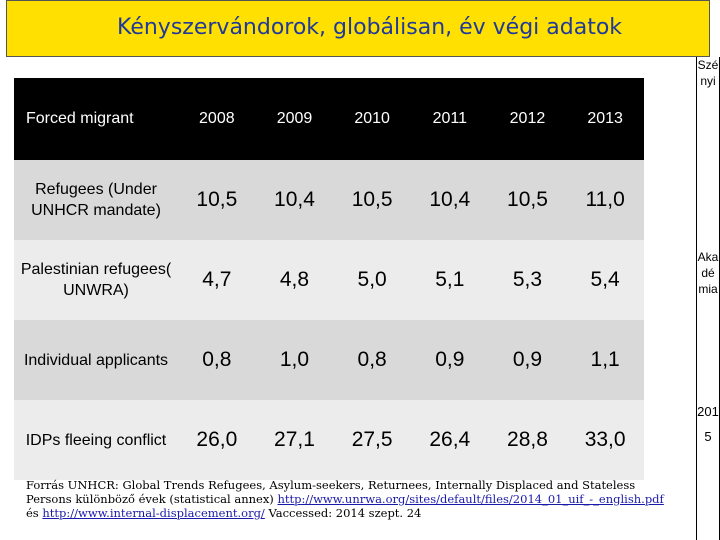  Describe the element at coordinates (372, 280) in the screenshot. I see `table-cell: 5,0` at that location.